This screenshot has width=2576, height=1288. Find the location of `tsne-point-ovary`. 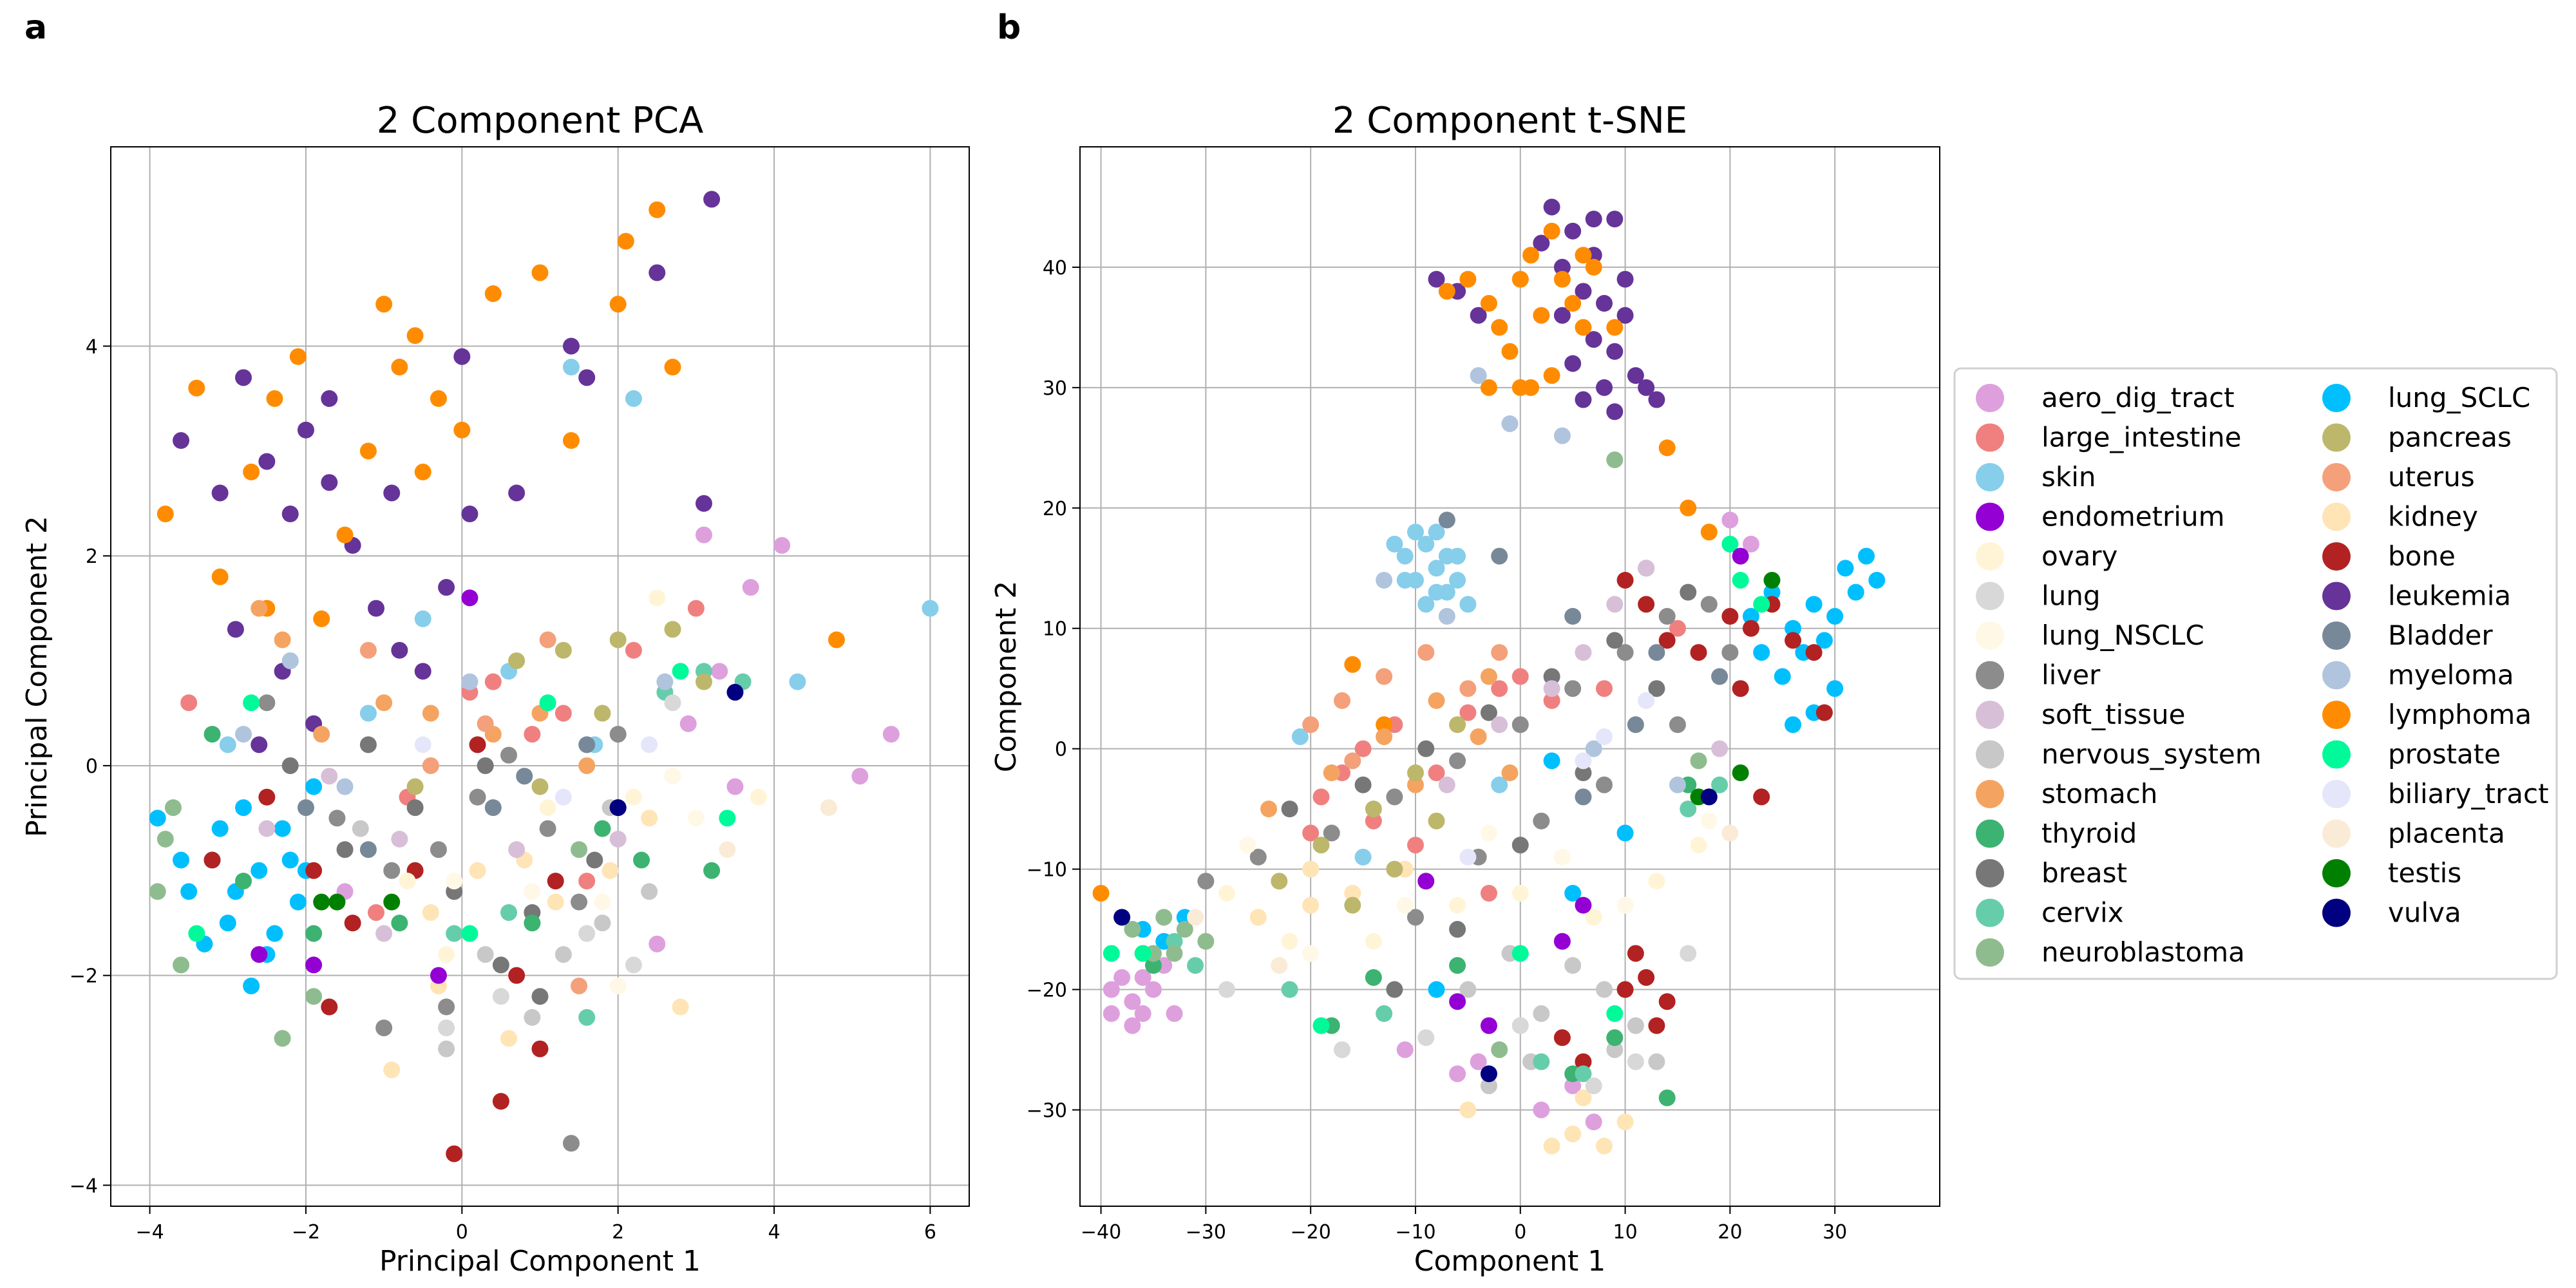

tsne-point-ovary is located at coordinates (1698, 846).